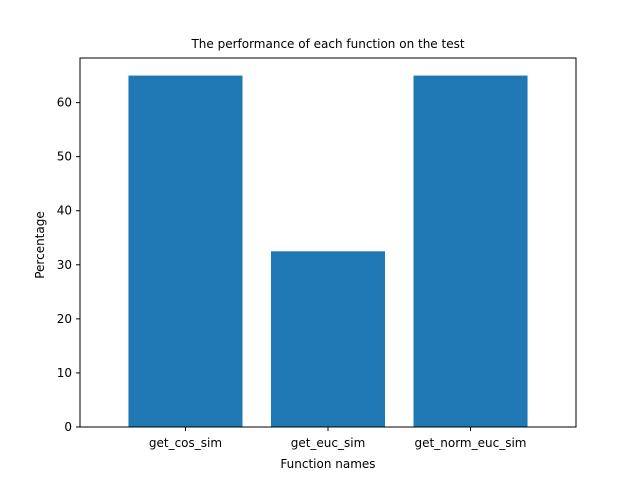  What do you see at coordinates (327, 464) in the screenshot?
I see `x-axis-label: Function names` at bounding box center [327, 464].